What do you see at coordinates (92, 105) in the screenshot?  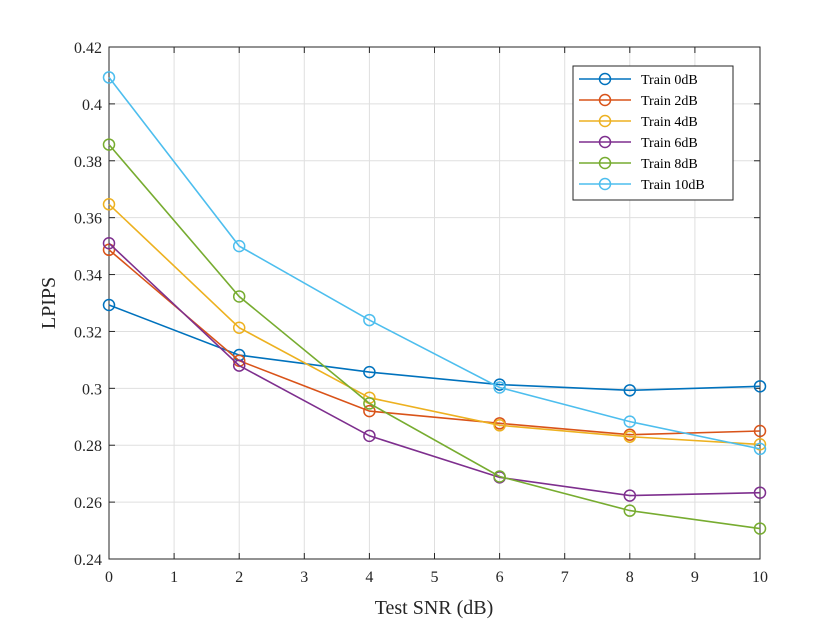 I see `y-tick-label: 0.4` at bounding box center [92, 105].